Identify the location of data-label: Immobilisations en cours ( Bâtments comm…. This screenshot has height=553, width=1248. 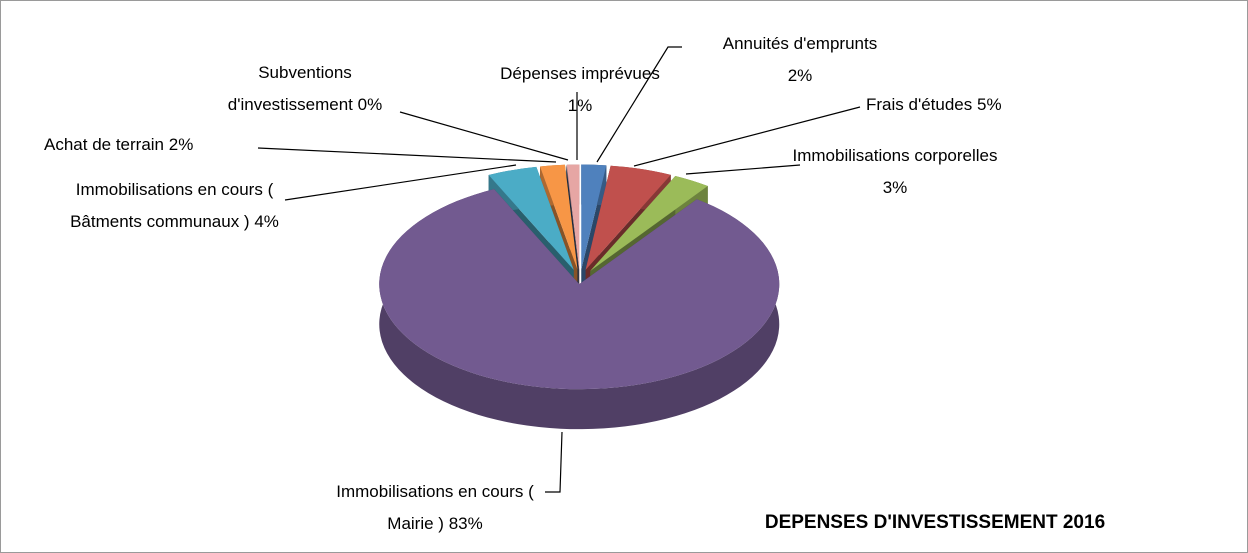
(174, 205).